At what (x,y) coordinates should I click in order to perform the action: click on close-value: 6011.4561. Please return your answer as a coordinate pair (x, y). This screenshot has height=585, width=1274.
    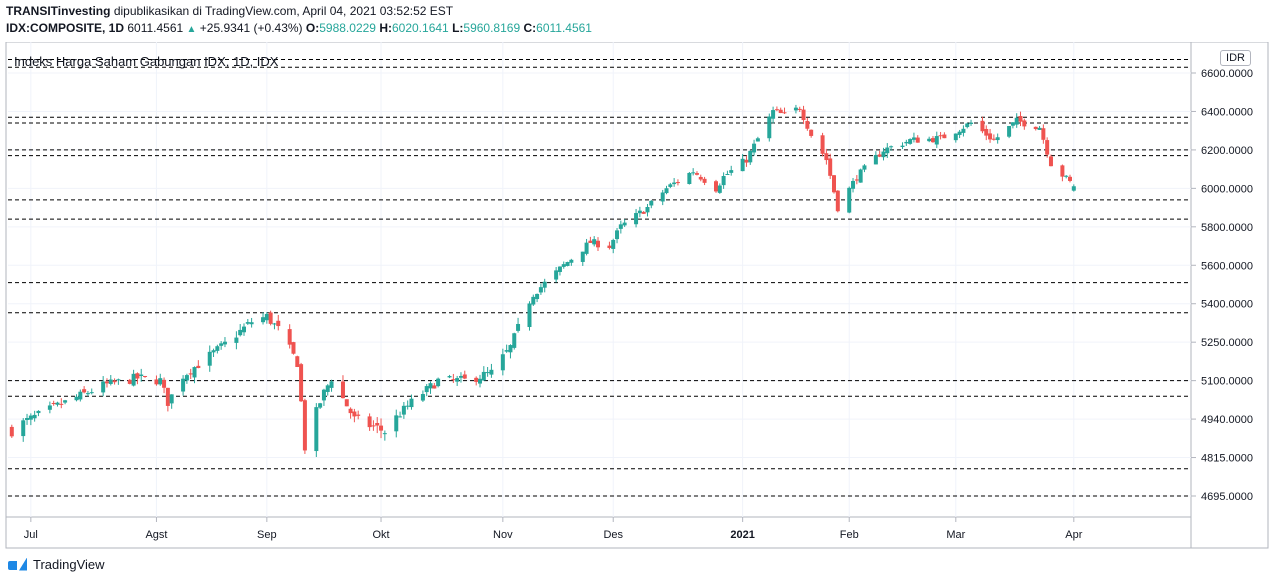
    Looking at the image, I should click on (564, 28).